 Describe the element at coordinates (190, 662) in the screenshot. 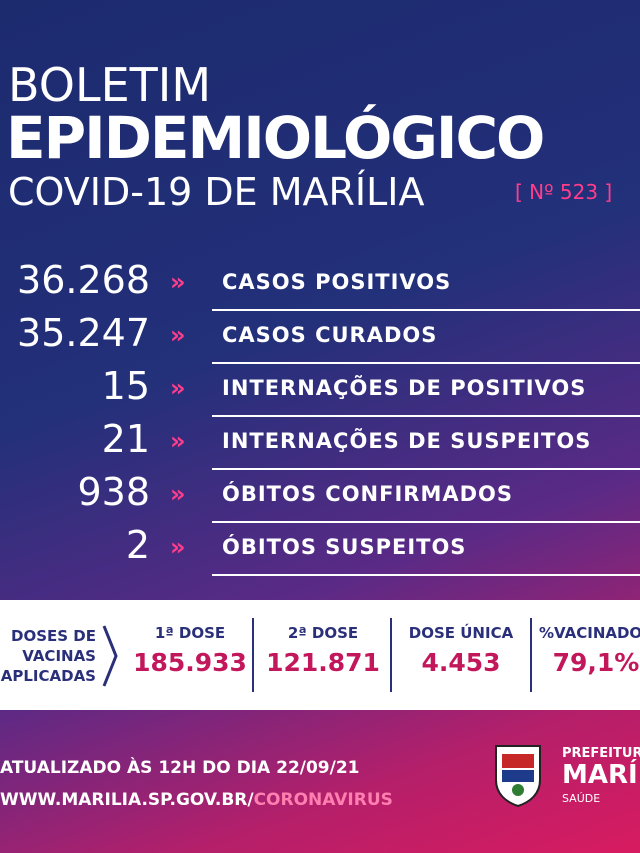

I see `dose-value: 185.933` at that location.